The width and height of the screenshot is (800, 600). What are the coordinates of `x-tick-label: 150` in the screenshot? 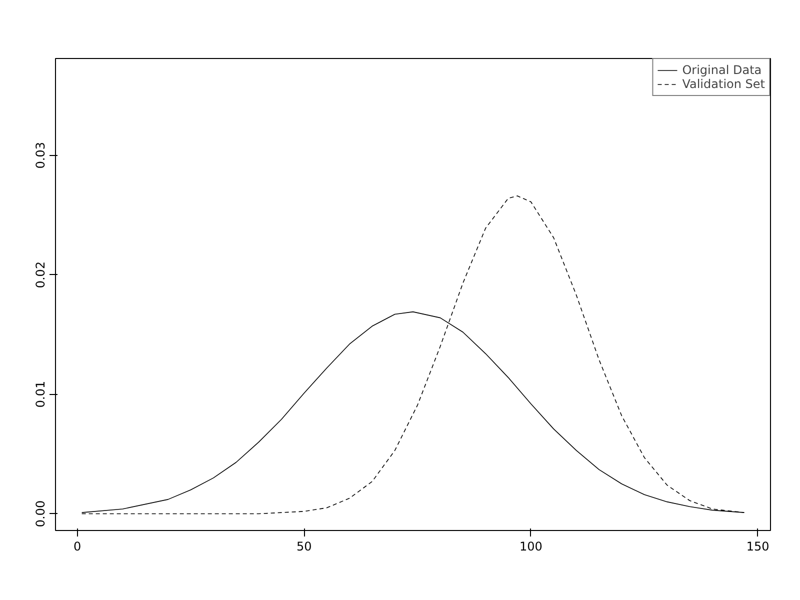 It's located at (758, 547).